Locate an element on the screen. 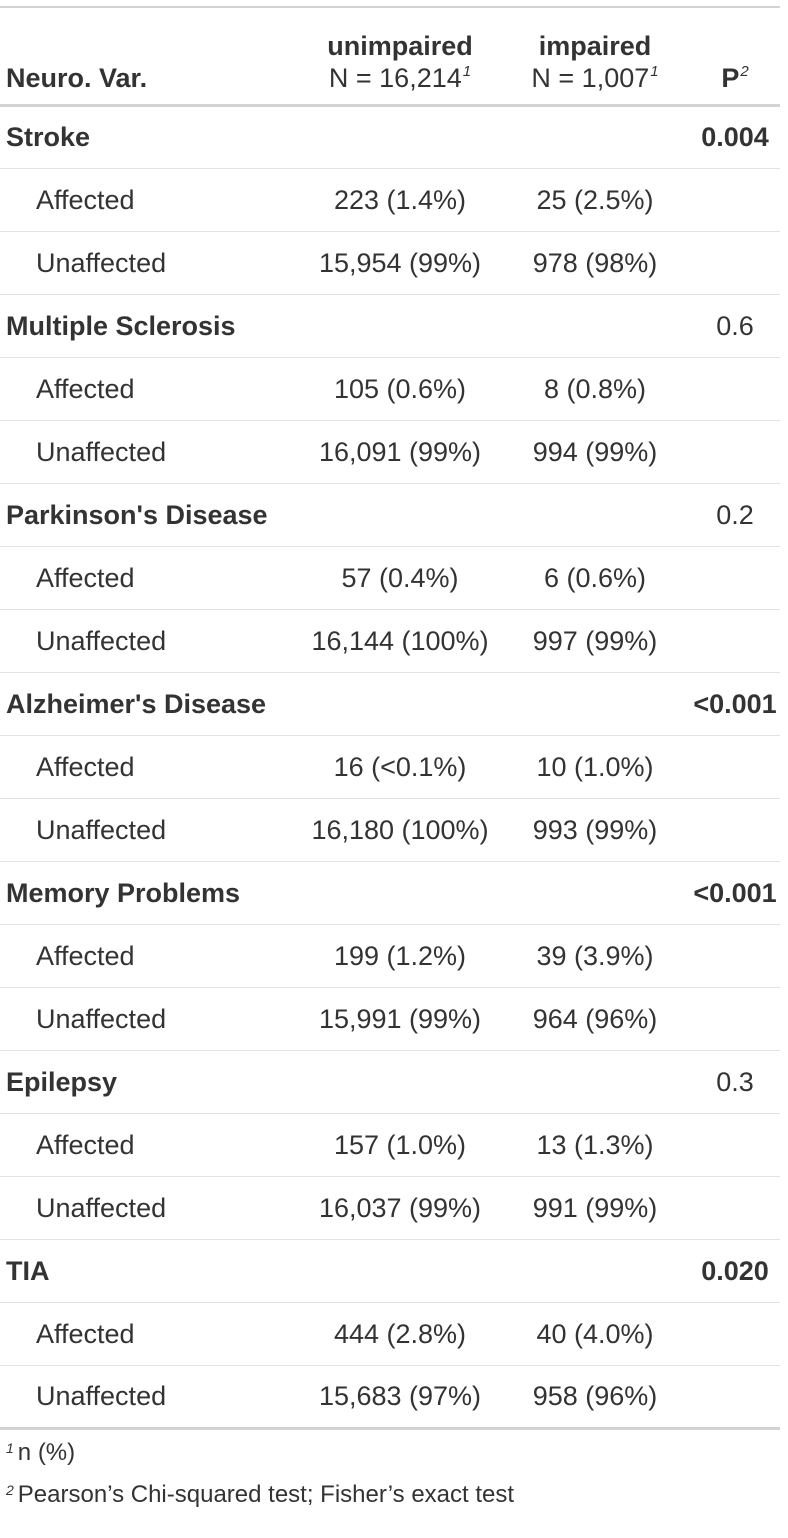 This screenshot has height=1538, width=788. impaired-value: 8 (0.8%) is located at coordinates (595, 388).